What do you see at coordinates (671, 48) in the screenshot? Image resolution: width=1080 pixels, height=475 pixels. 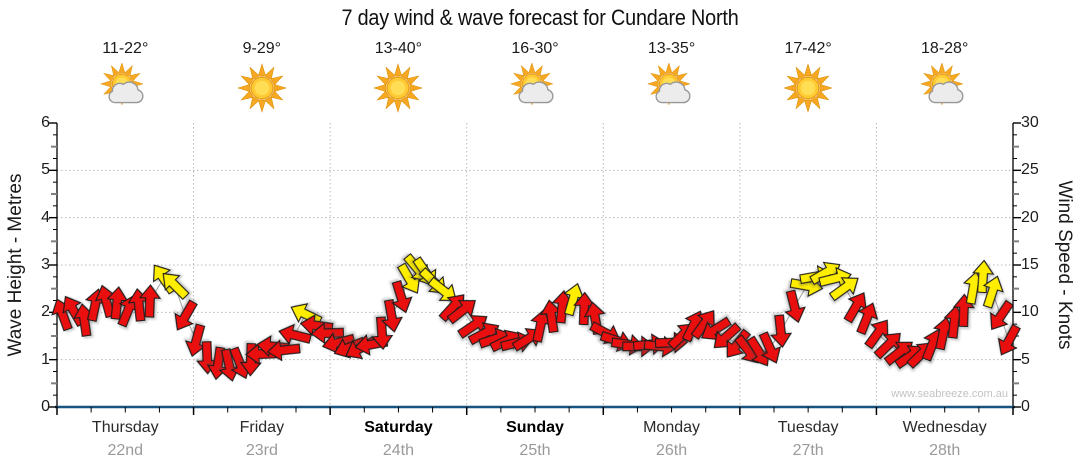 I see `temperature-range-label: 13-35°` at bounding box center [671, 48].